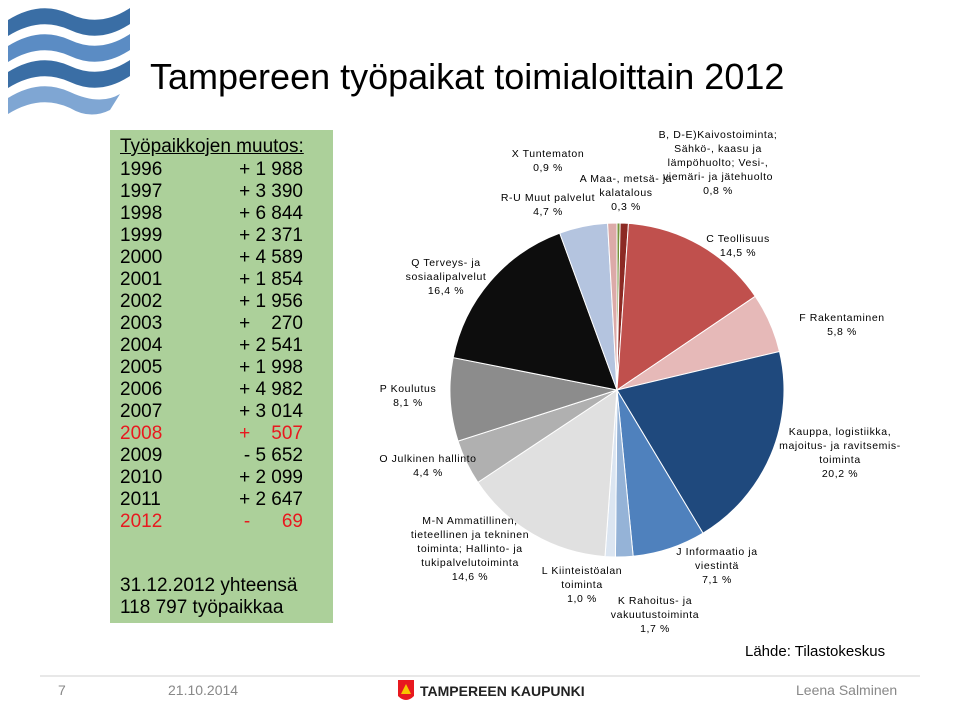  What do you see at coordinates (548, 161) in the screenshot?
I see `slice-label: X Tuntematon 0,9 %` at bounding box center [548, 161].